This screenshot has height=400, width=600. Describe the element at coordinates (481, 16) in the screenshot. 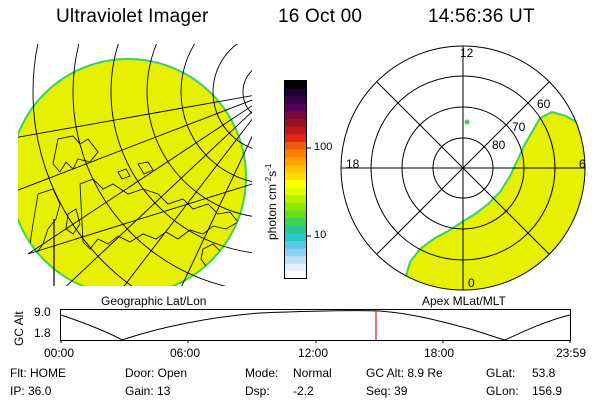

I see `time-title: 14:56:36 UT` at that location.